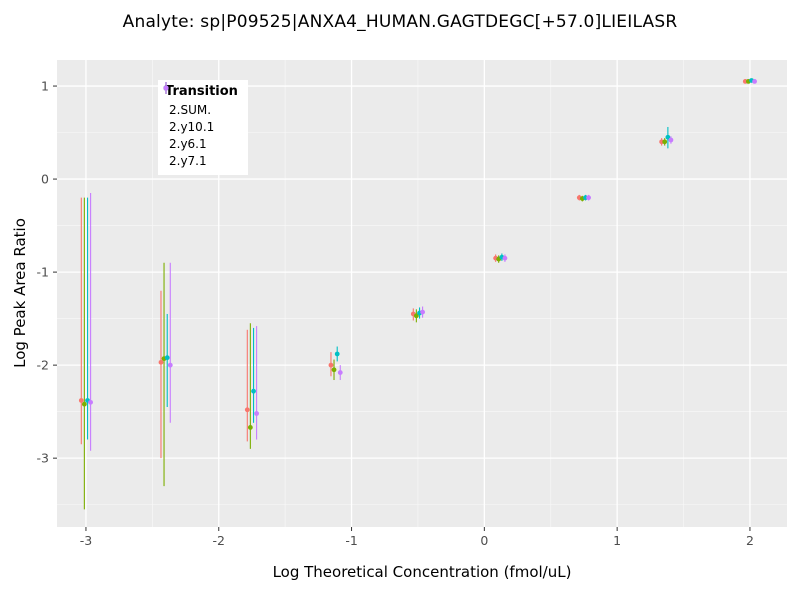  I want to click on x-tick-label: 0, so click(484, 540).